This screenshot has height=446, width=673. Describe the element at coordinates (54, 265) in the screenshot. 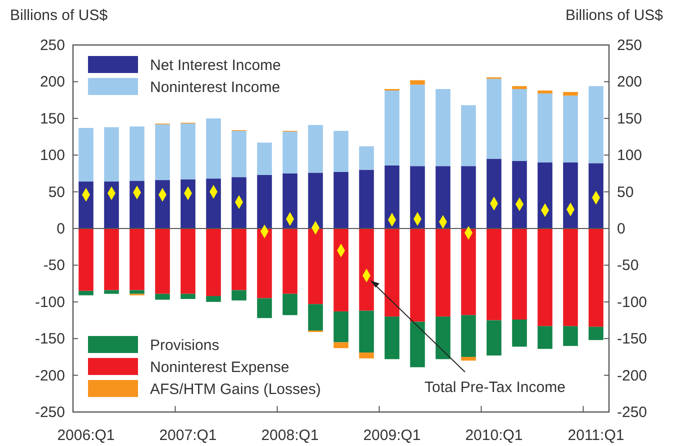

I see `y-tick-label: -50` at that location.